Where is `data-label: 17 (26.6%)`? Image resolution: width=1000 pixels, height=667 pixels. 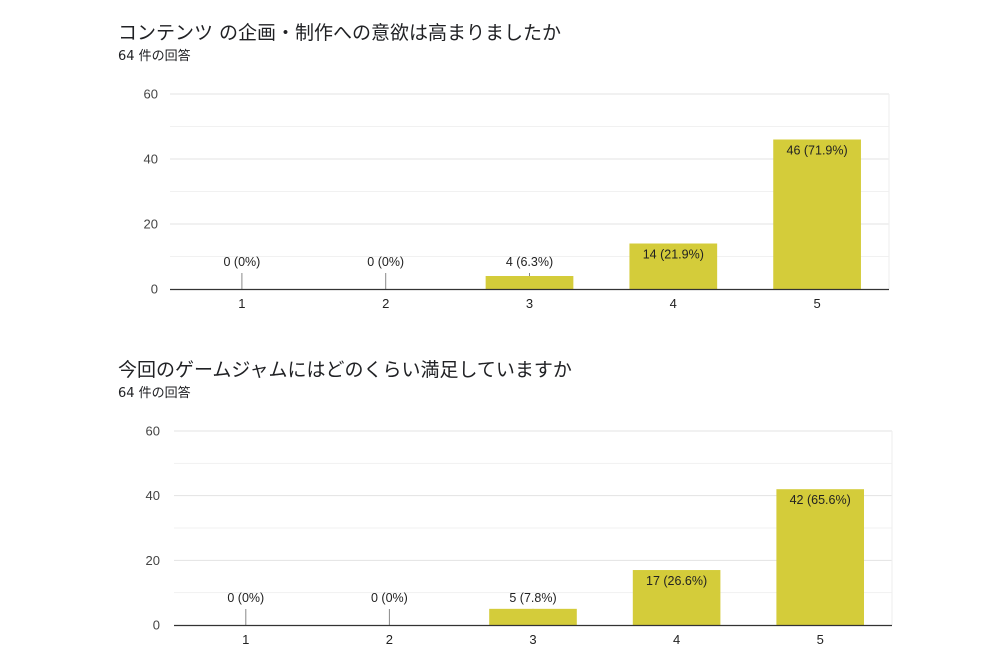
data-label: 17 (26.6%) is located at coordinates (676, 581).